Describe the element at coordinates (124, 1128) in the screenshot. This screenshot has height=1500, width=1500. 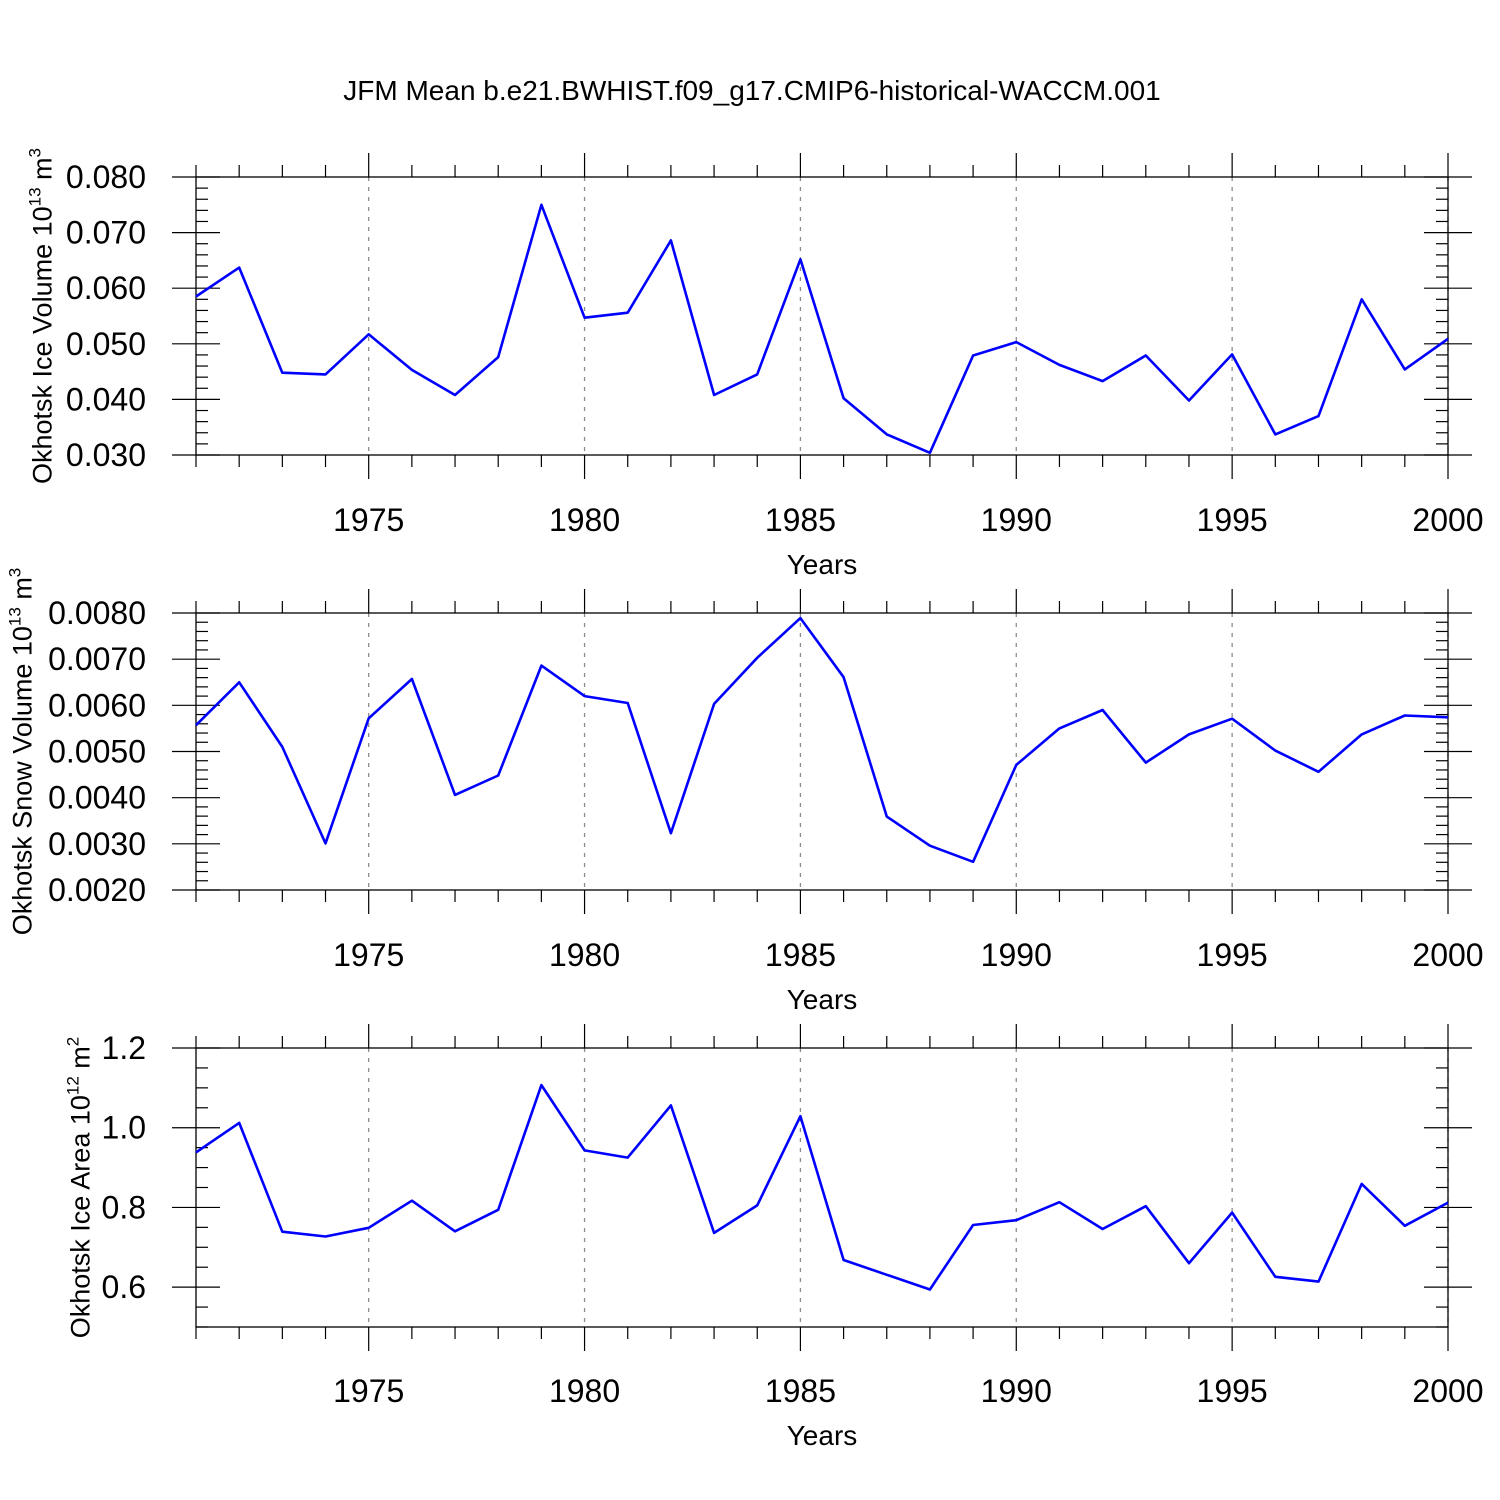
I see `y-tick-label: 1.0` at that location.